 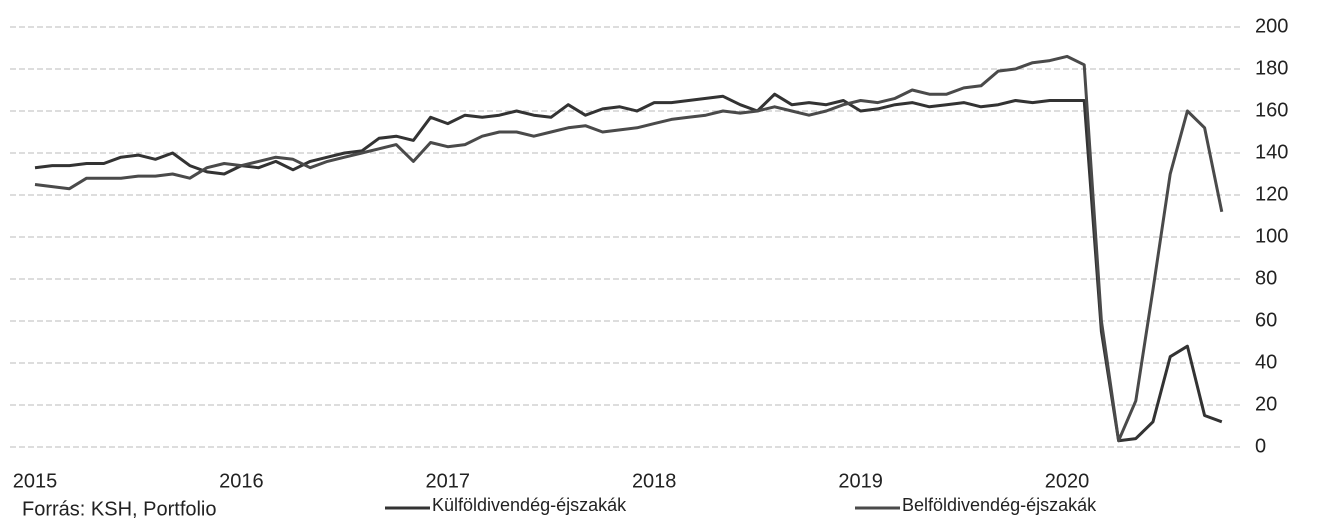 What do you see at coordinates (529, 505) in the screenshot?
I see `legend-label: Külföldivendég-éjszakák` at bounding box center [529, 505].